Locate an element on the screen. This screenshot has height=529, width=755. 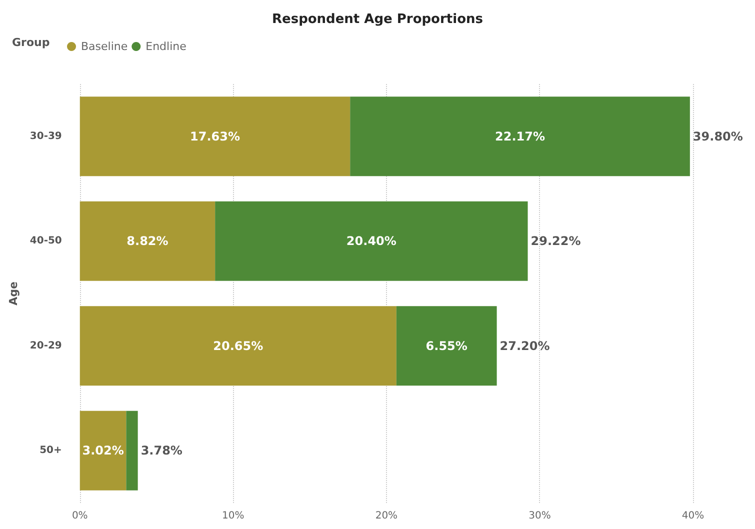
x-tick-label: 30% is located at coordinates (539, 516).